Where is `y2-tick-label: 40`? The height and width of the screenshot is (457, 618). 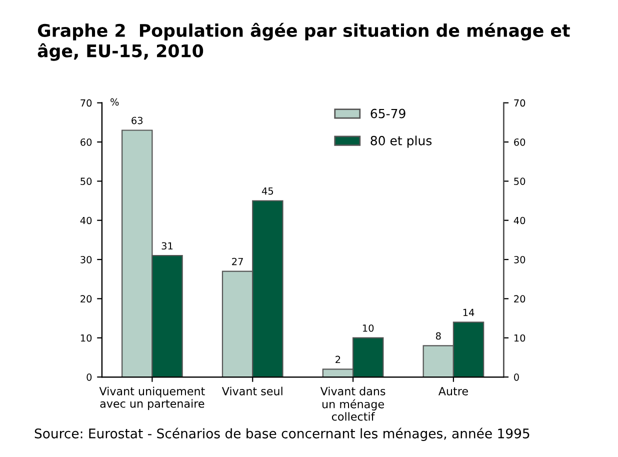 y2-tick-label: 40 is located at coordinates (520, 220).